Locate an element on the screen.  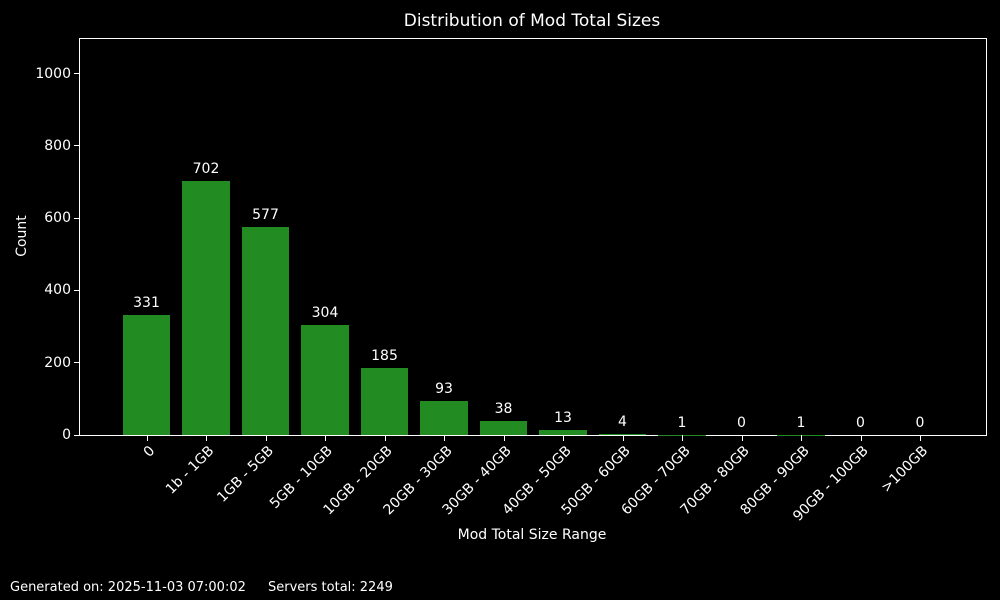
y-tick-label: 800 is located at coordinates (57, 145).